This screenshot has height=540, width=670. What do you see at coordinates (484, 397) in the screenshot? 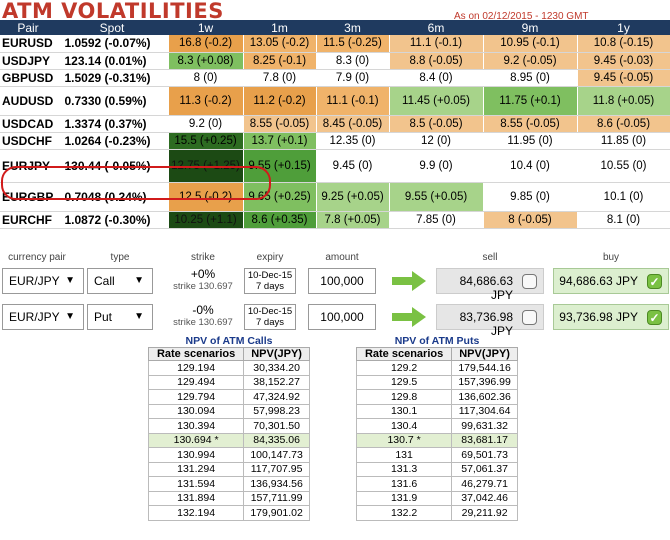
I see `npv-value-cell: 136,602.36` at bounding box center [484, 397].